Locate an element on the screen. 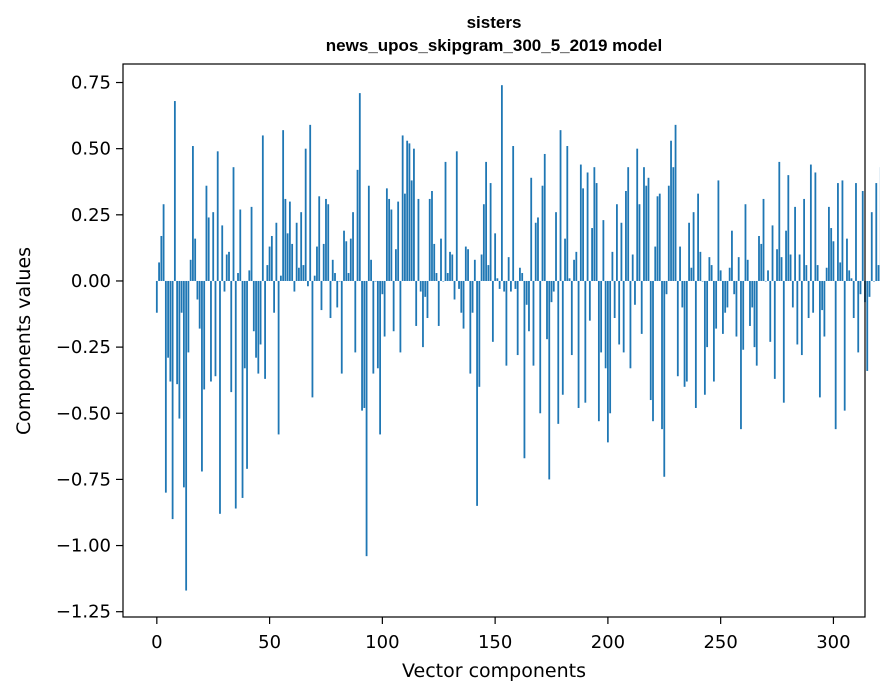 The image size is (880, 696). x-tick-label: 0 is located at coordinates (156, 642).